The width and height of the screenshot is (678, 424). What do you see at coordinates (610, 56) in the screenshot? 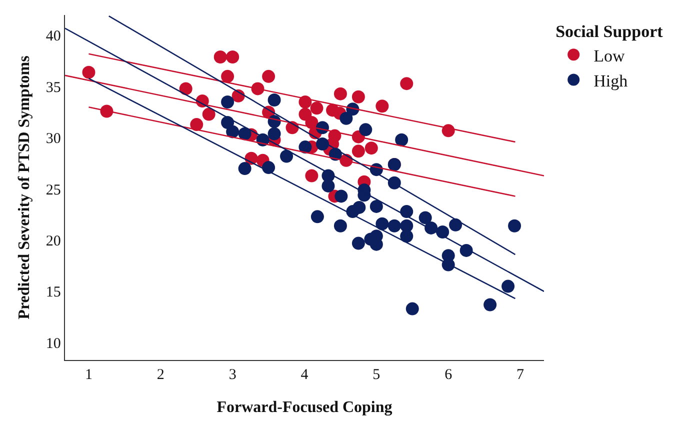
I see `legend-label: Low` at bounding box center [610, 56].